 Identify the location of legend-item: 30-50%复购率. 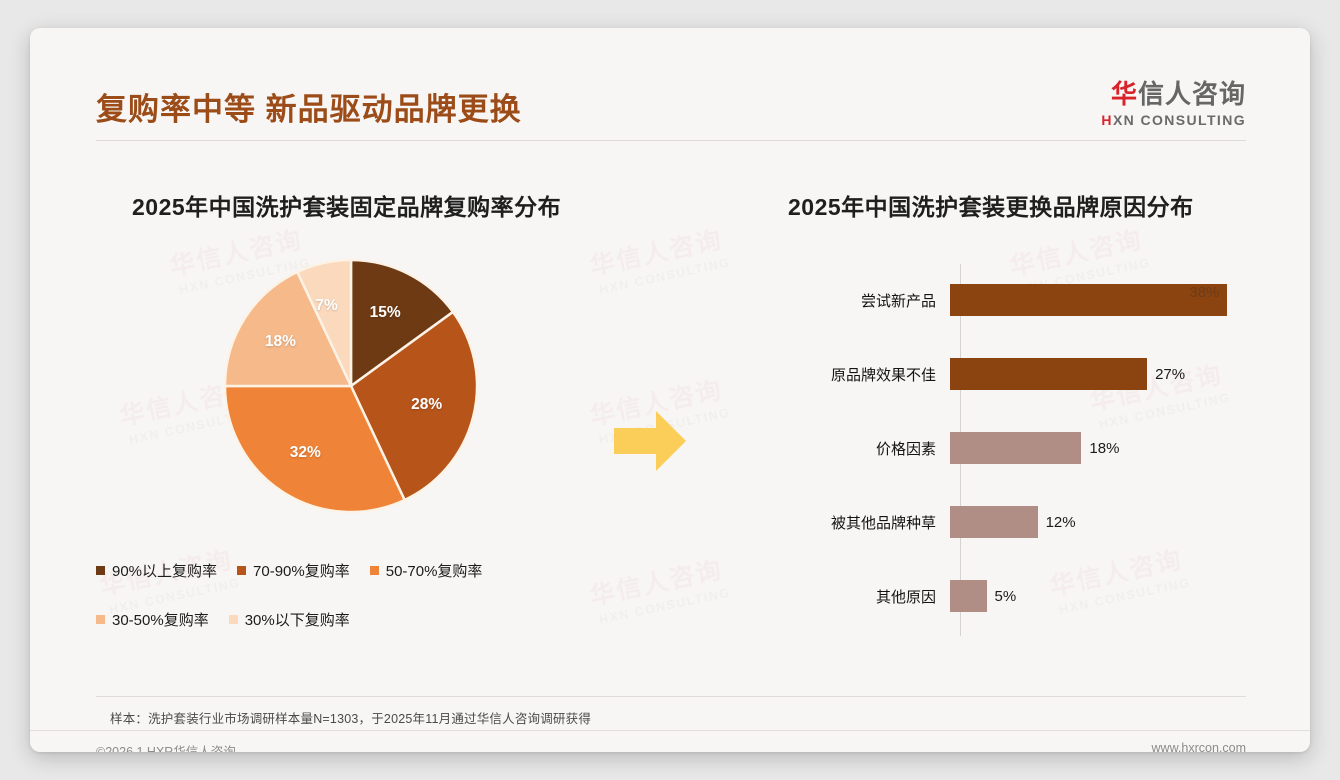
(152, 619).